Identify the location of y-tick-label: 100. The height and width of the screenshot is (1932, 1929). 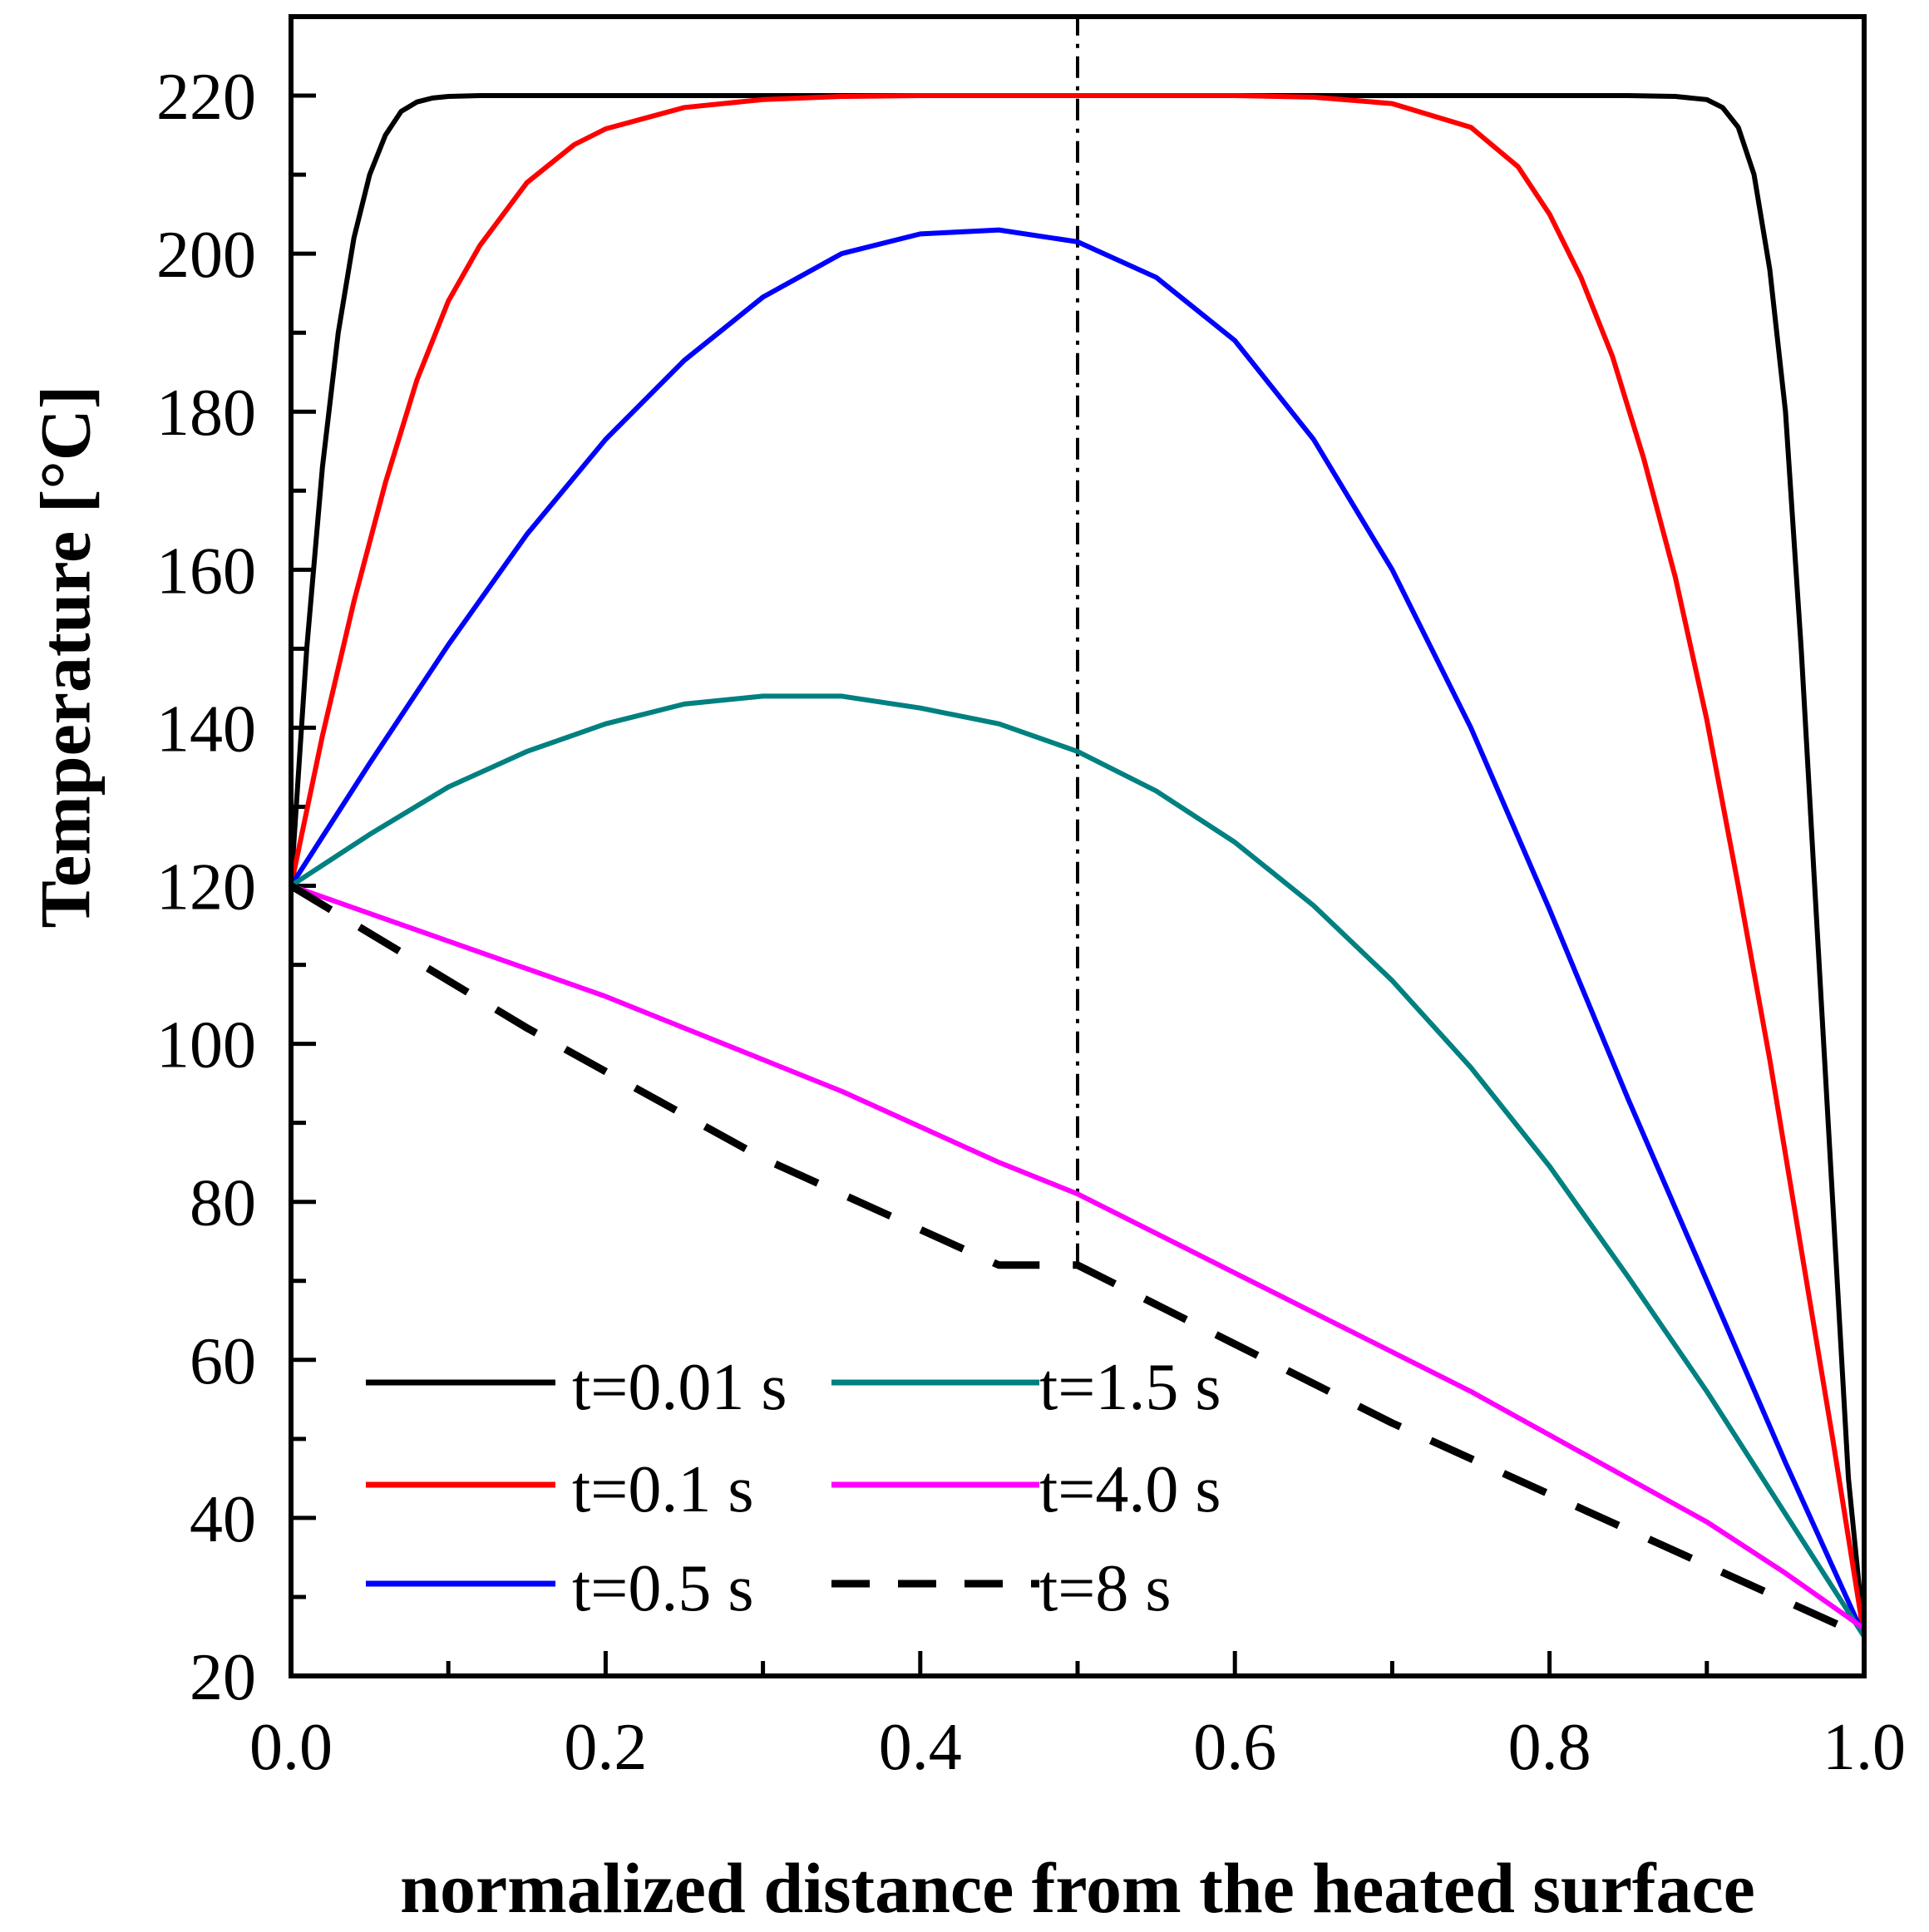
(206, 1045).